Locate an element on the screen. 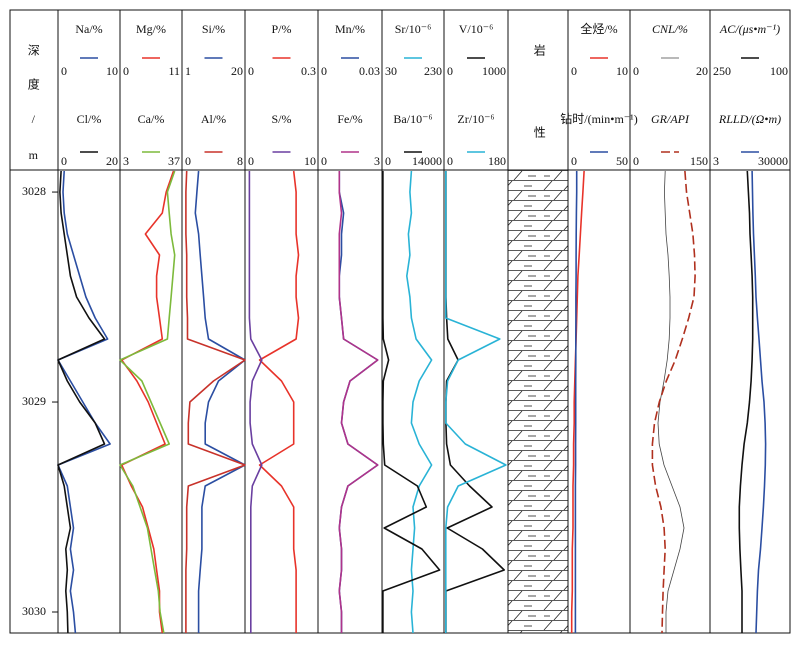  curve-name: Mn/% is located at coordinates (350, 29).